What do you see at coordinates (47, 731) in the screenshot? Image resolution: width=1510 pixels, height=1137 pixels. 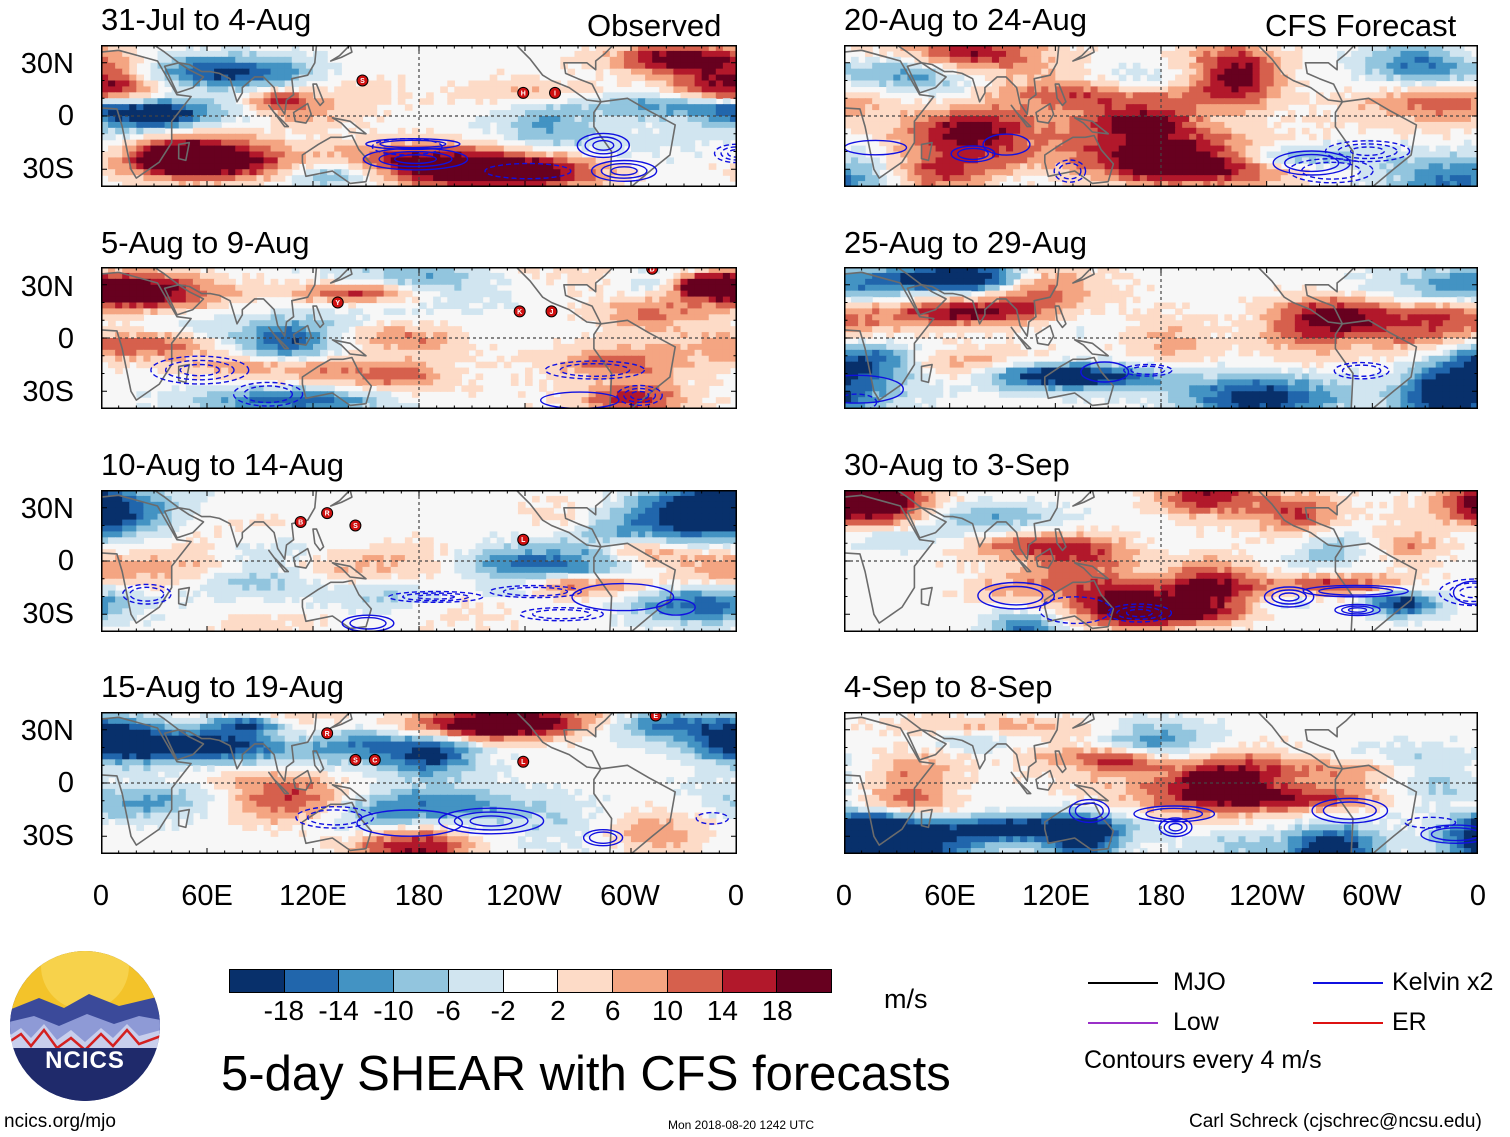 I see `lat-label-30n: 30N` at bounding box center [47, 731].